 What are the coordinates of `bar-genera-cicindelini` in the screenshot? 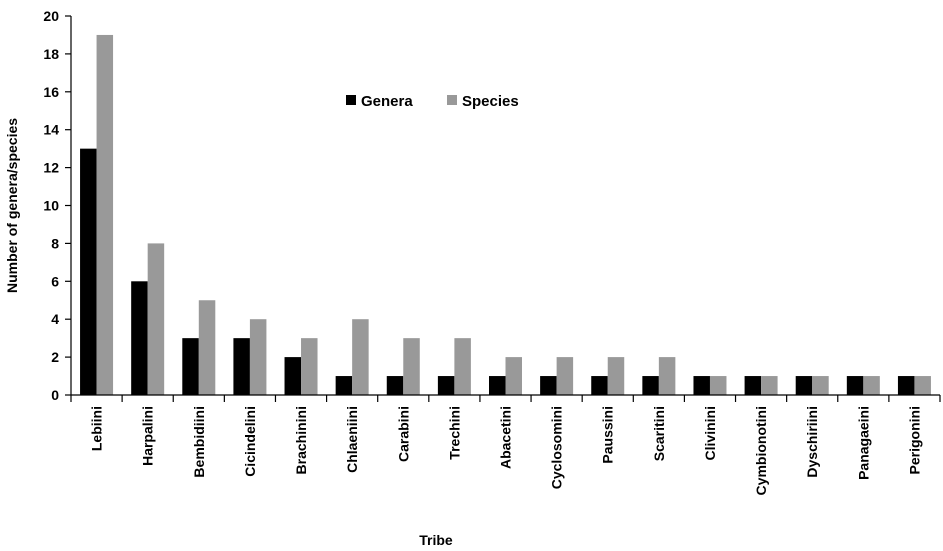 It's located at (241, 366).